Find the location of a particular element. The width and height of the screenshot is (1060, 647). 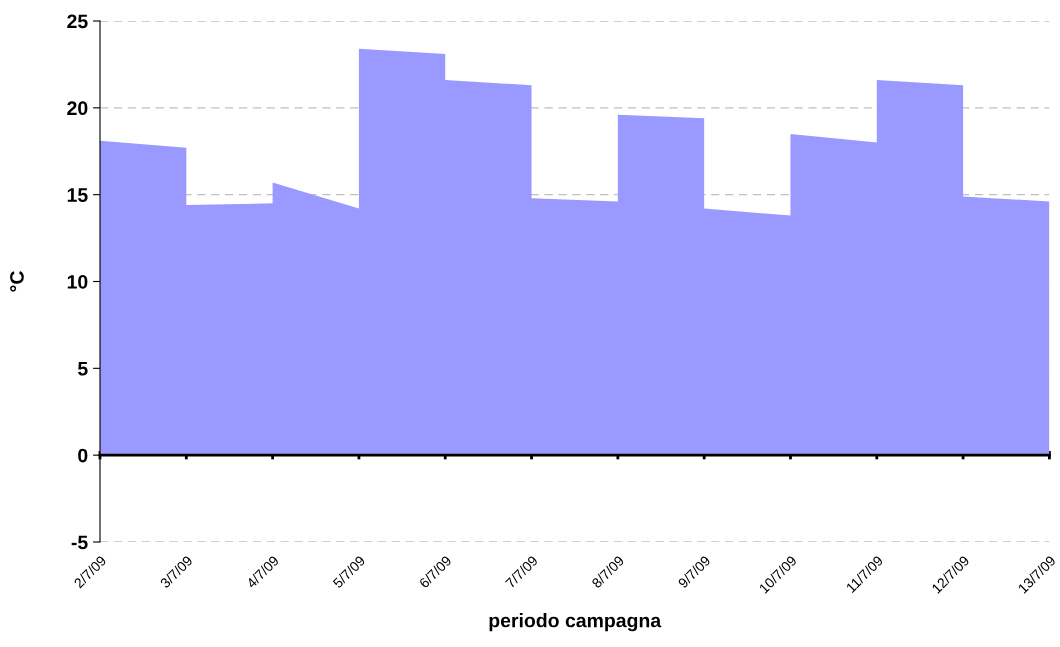

y-axis-title: °C is located at coordinates (17, 281).